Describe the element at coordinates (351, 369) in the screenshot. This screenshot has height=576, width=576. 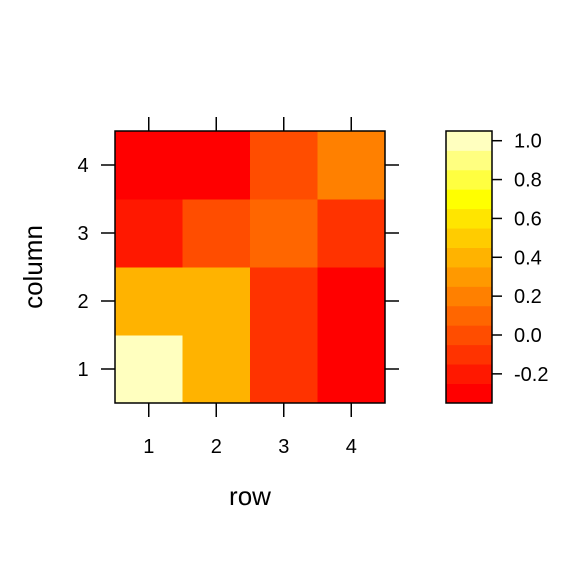
I see `heatmap-cell-r4-c1` at that location.